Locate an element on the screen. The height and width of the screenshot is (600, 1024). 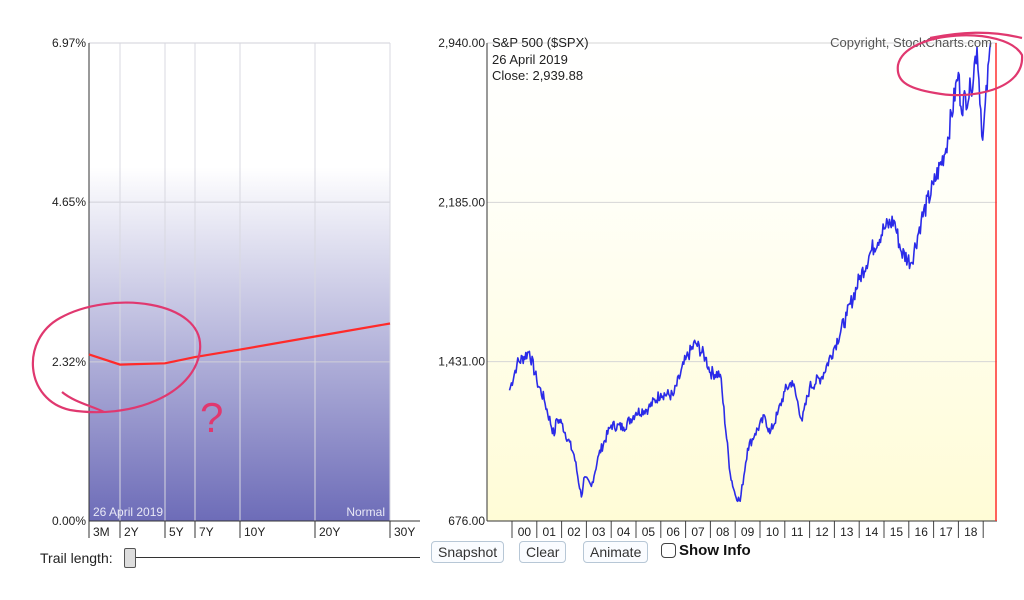
show-info-checkbox is located at coordinates (668, 550).